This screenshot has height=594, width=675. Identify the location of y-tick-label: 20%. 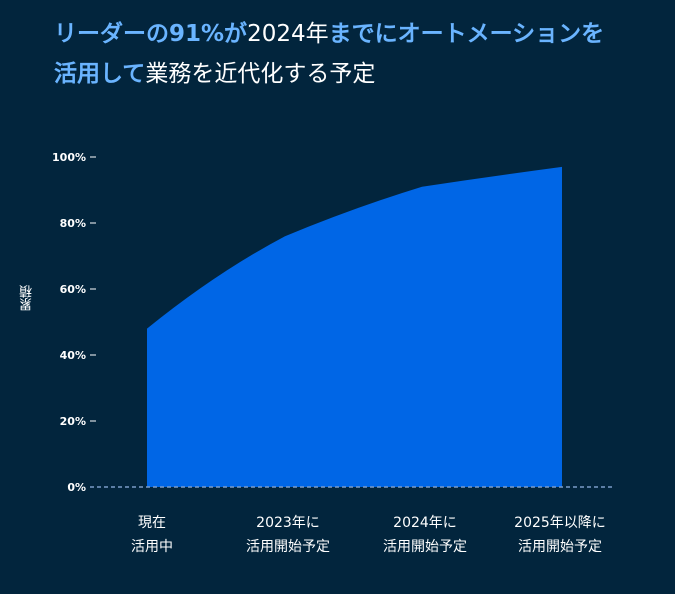
(73, 421).